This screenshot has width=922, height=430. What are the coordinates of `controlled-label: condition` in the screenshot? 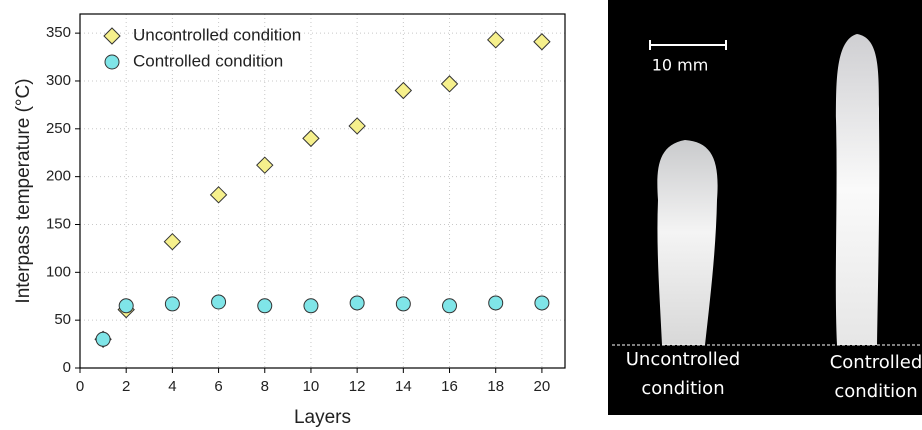 It's located at (875, 391).